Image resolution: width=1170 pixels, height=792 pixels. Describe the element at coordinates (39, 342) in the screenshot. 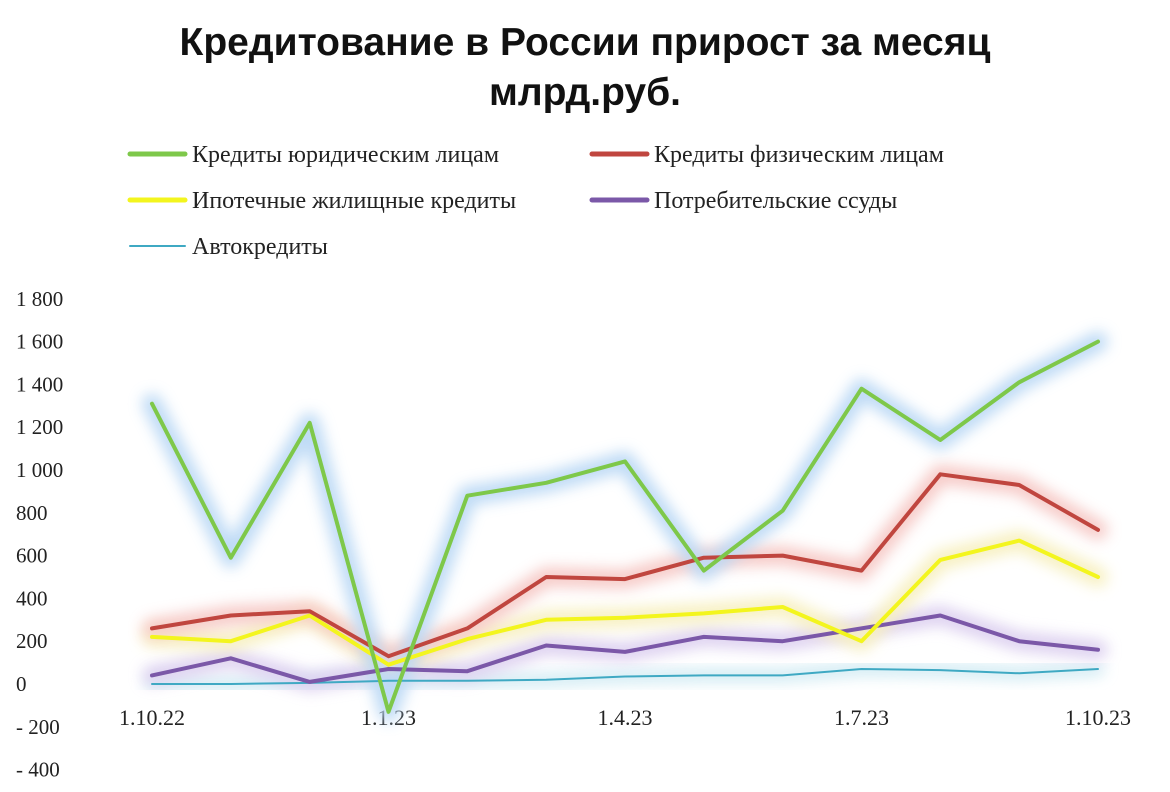

I see `y-tick-label: 1 600` at that location.